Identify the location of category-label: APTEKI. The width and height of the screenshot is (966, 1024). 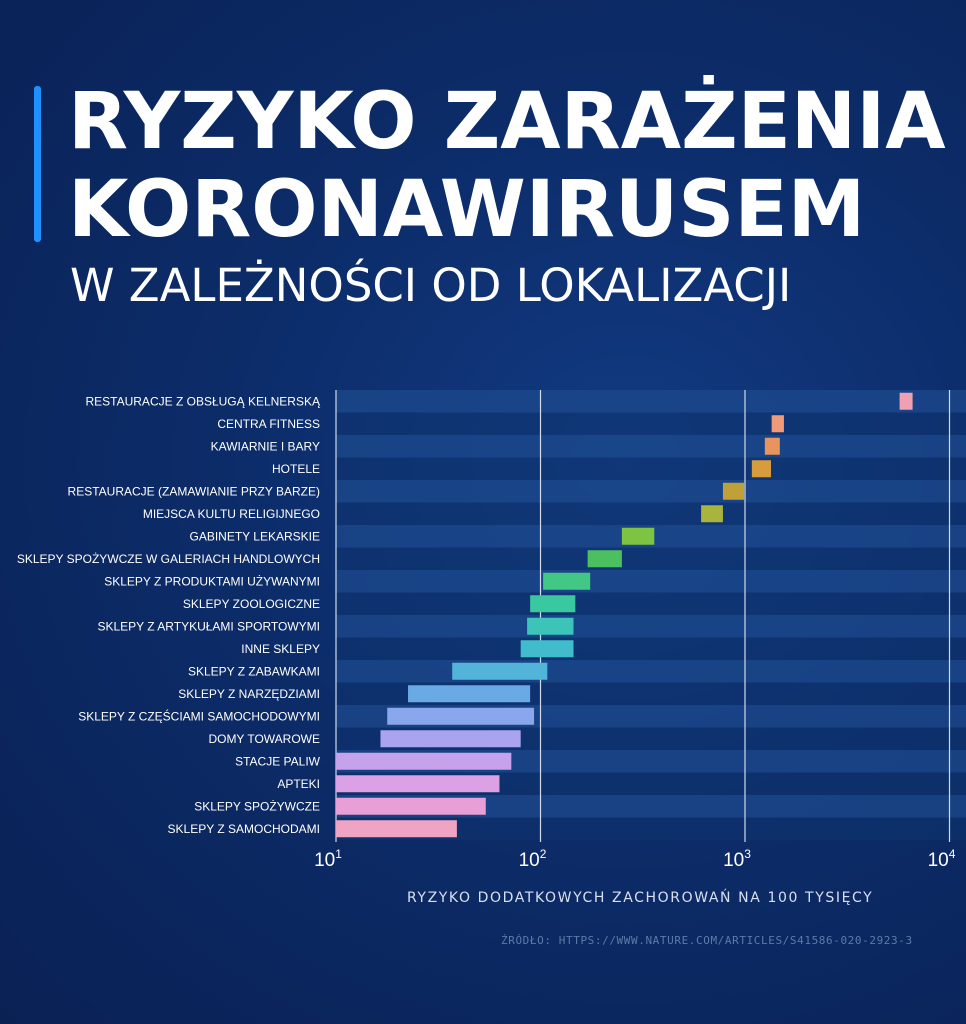
(298, 784).